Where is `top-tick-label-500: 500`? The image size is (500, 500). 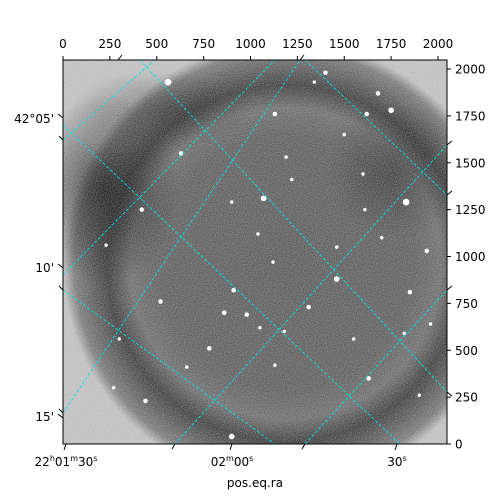
top-tick-label-500: 500 is located at coordinates (156, 44).